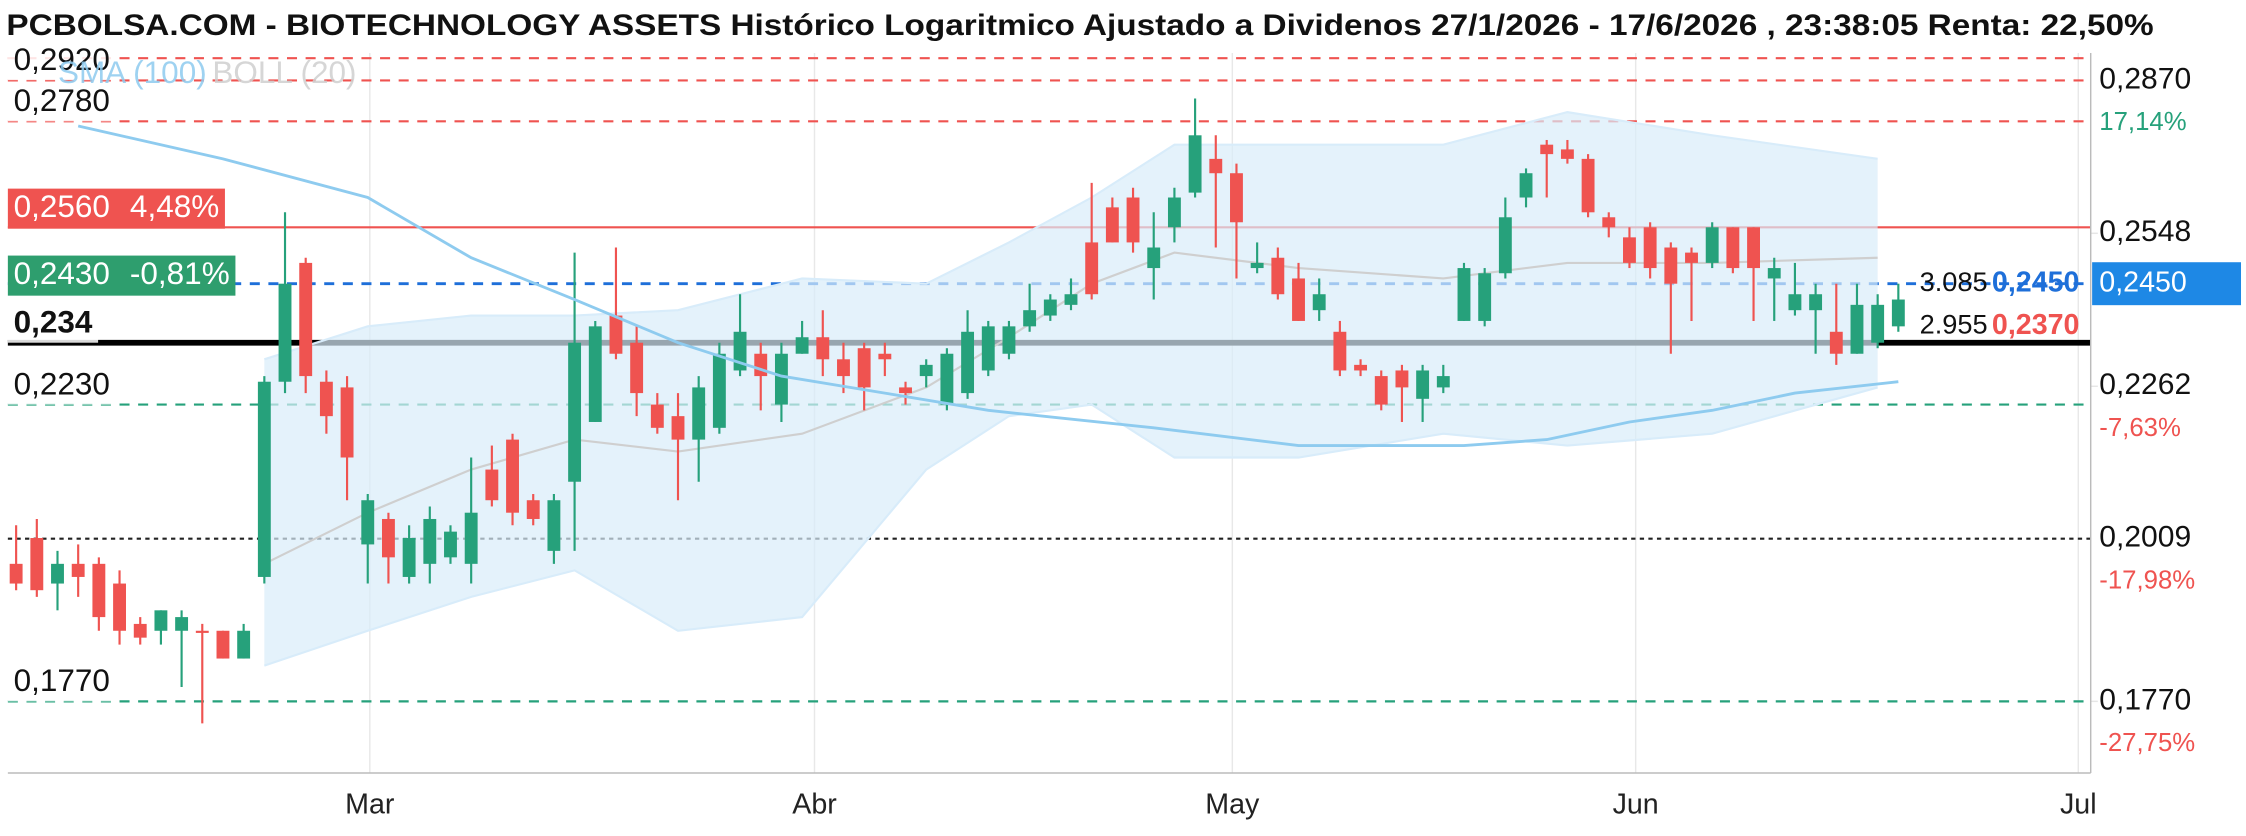 Image resolution: width=2246 pixels, height=836 pixels. Describe the element at coordinates (2145, 78) in the screenshot. I see `y-tick-label: 0,2870` at that location.